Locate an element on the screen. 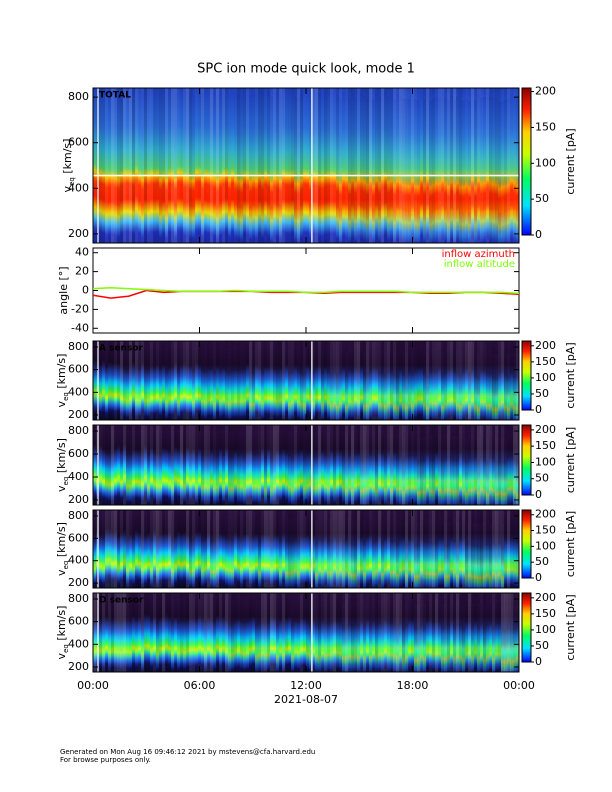 Image resolution: width=612 pixels, height=792 pixels. chart-title: SPC ion mode quick look, mode 1 is located at coordinates (306, 69).